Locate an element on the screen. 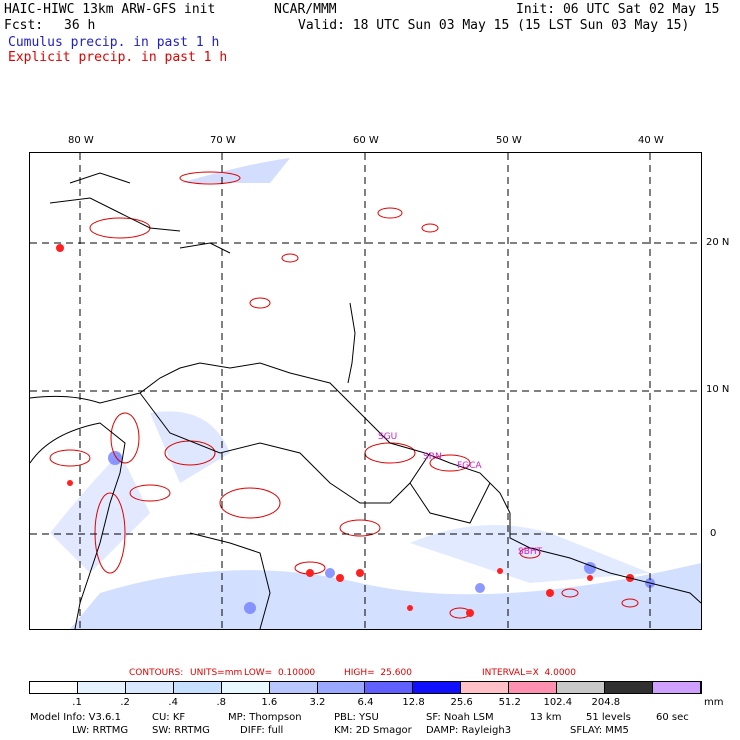 This screenshot has width=740, height=740. footer-timestep: 60 sec is located at coordinates (672, 717).